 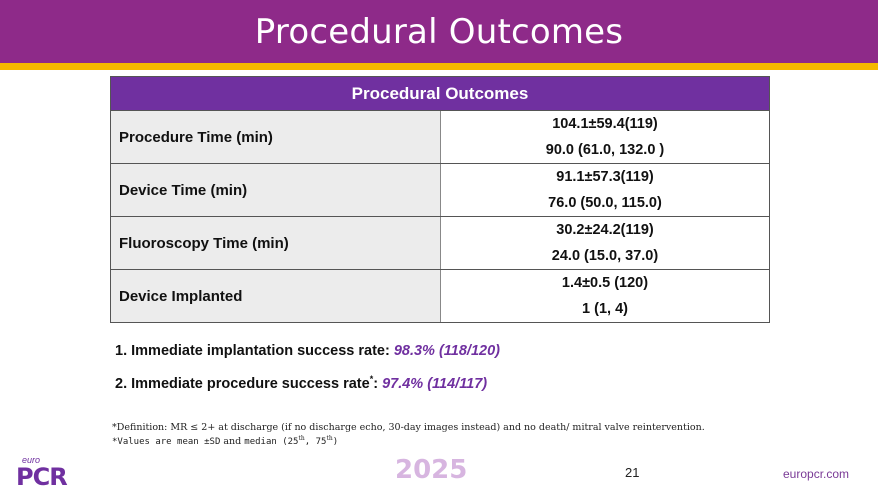 What do you see at coordinates (121, 351) in the screenshot?
I see `outcome-number: 1.` at bounding box center [121, 351].